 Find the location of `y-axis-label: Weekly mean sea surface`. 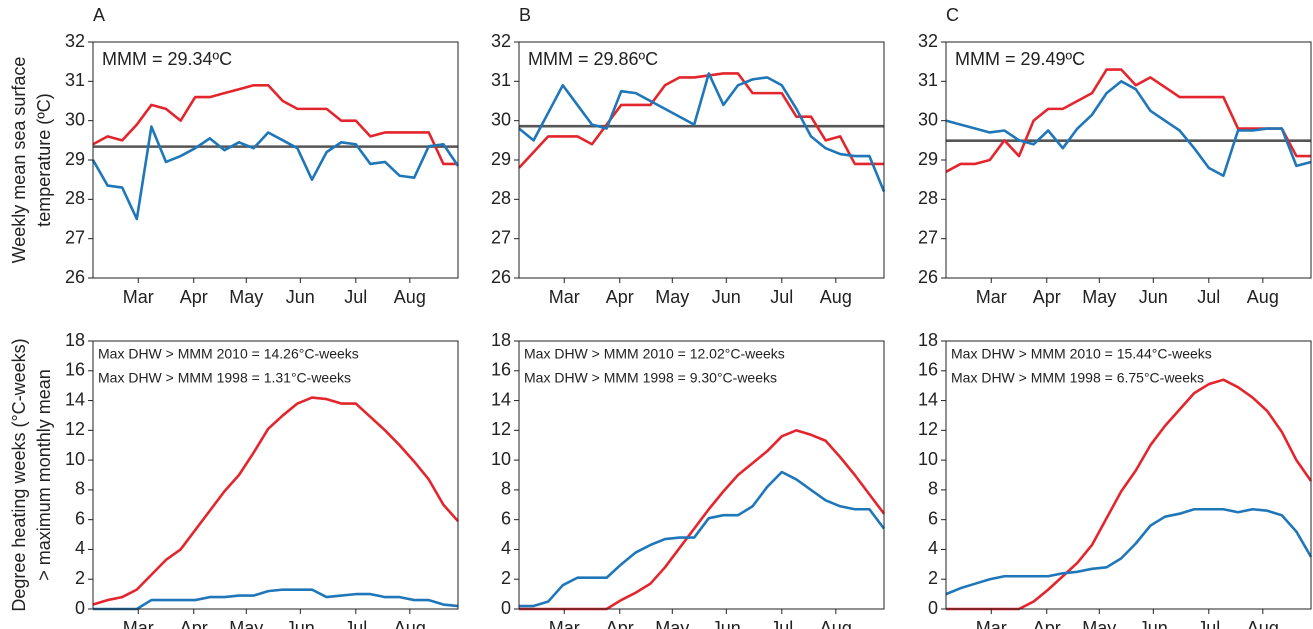

y-axis-label: Weekly mean sea surface is located at coordinates (19, 160).